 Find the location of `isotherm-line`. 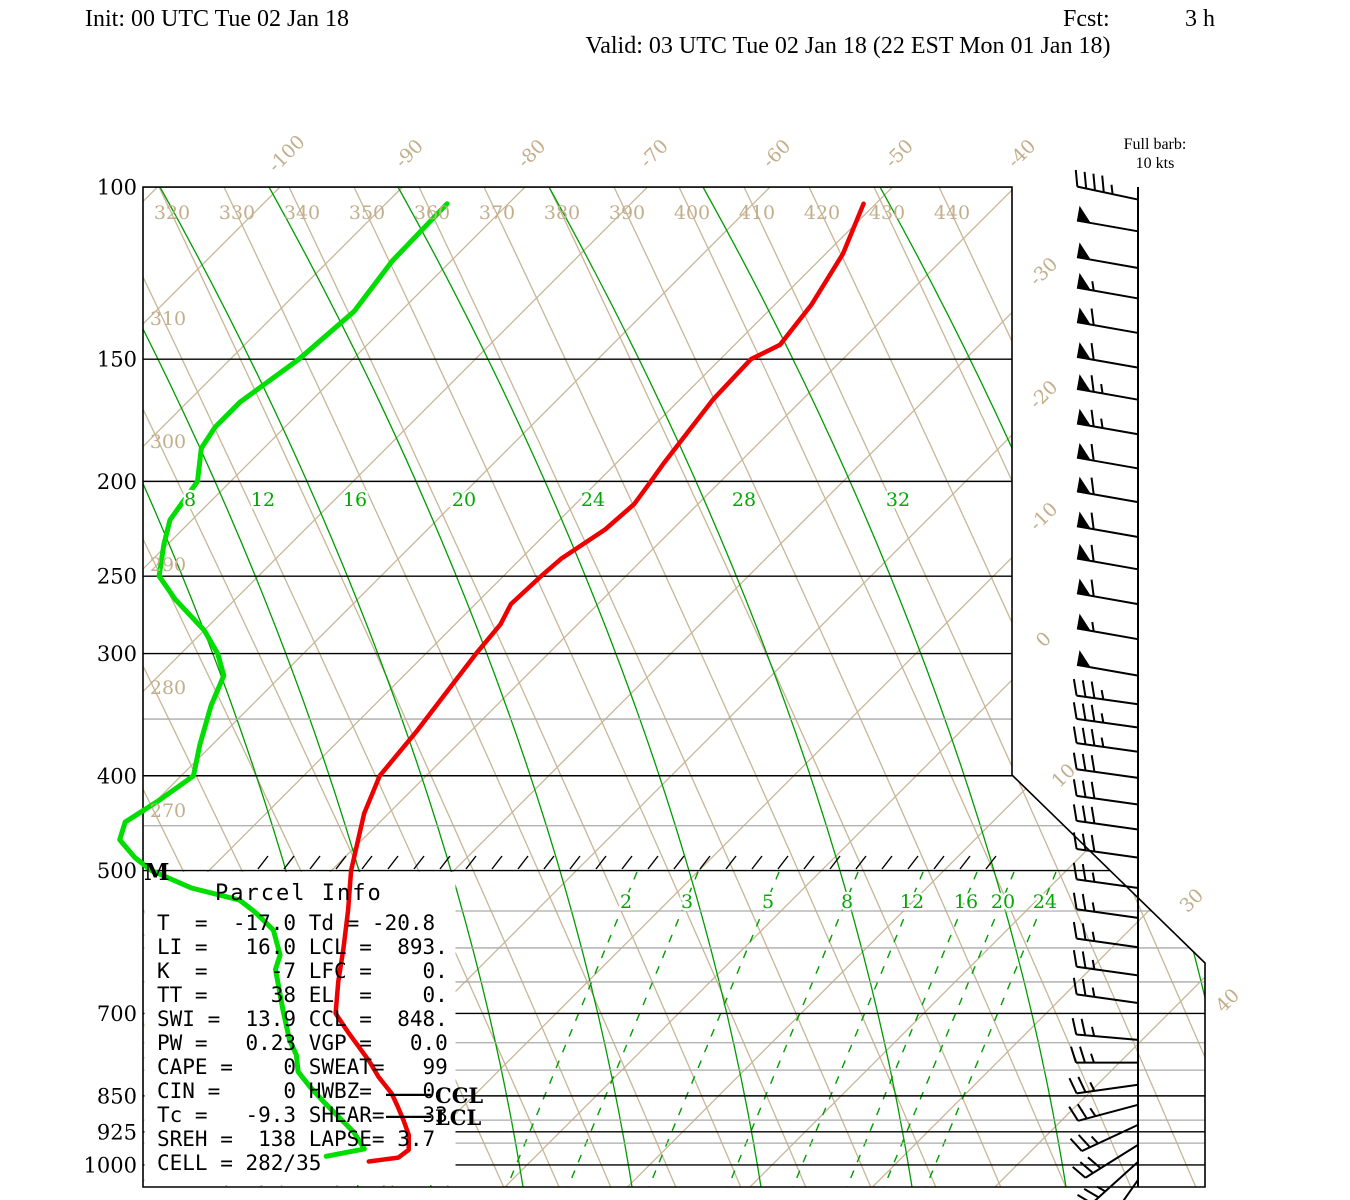

isotherm-line is located at coordinates (1099, 687).